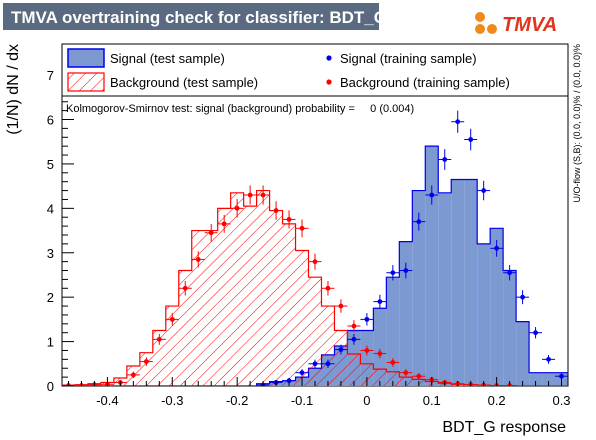  What do you see at coordinates (50, 164) in the screenshot?
I see `y-tick-label: 5` at bounding box center [50, 164].